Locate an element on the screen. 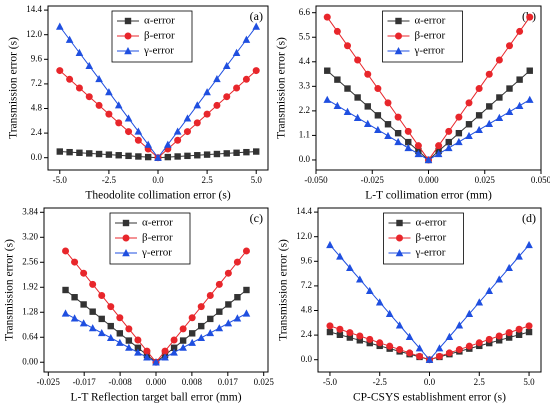 This screenshot has height=404, width=550. y-tick-label: 3.3 is located at coordinates (305, 85).